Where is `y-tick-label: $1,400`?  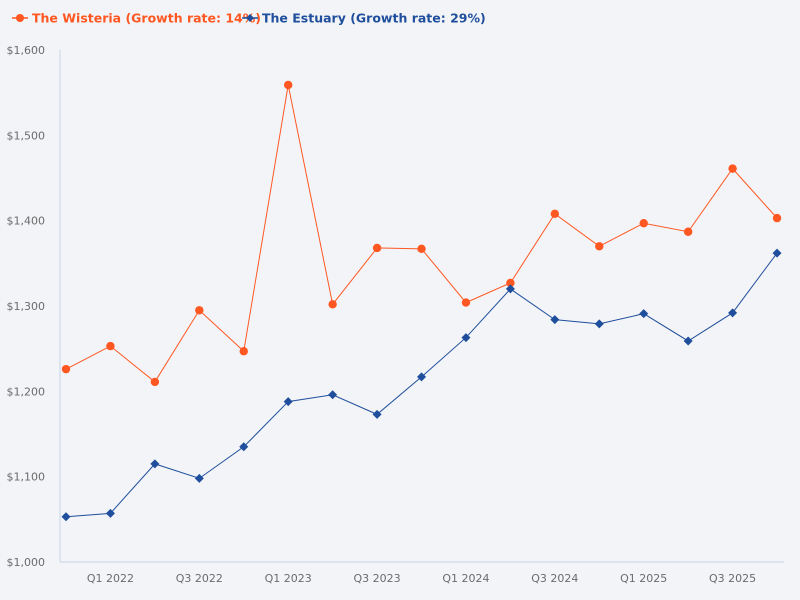 y-tick-label: $1,400 is located at coordinates (26, 221).